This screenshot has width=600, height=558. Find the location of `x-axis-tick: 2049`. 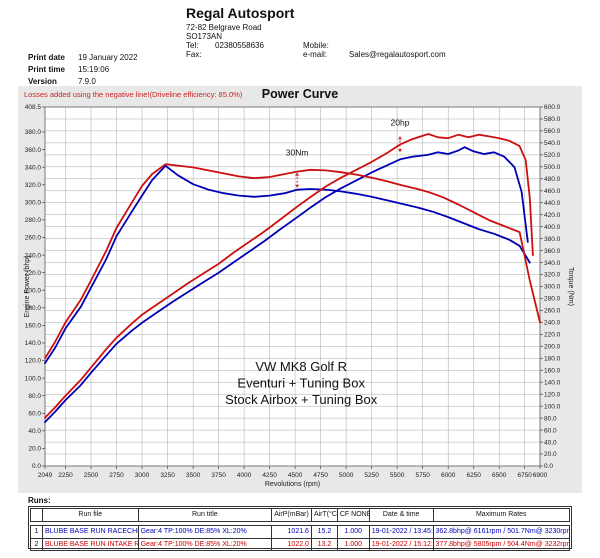

x-axis-tick: 2049 is located at coordinates (45, 475).